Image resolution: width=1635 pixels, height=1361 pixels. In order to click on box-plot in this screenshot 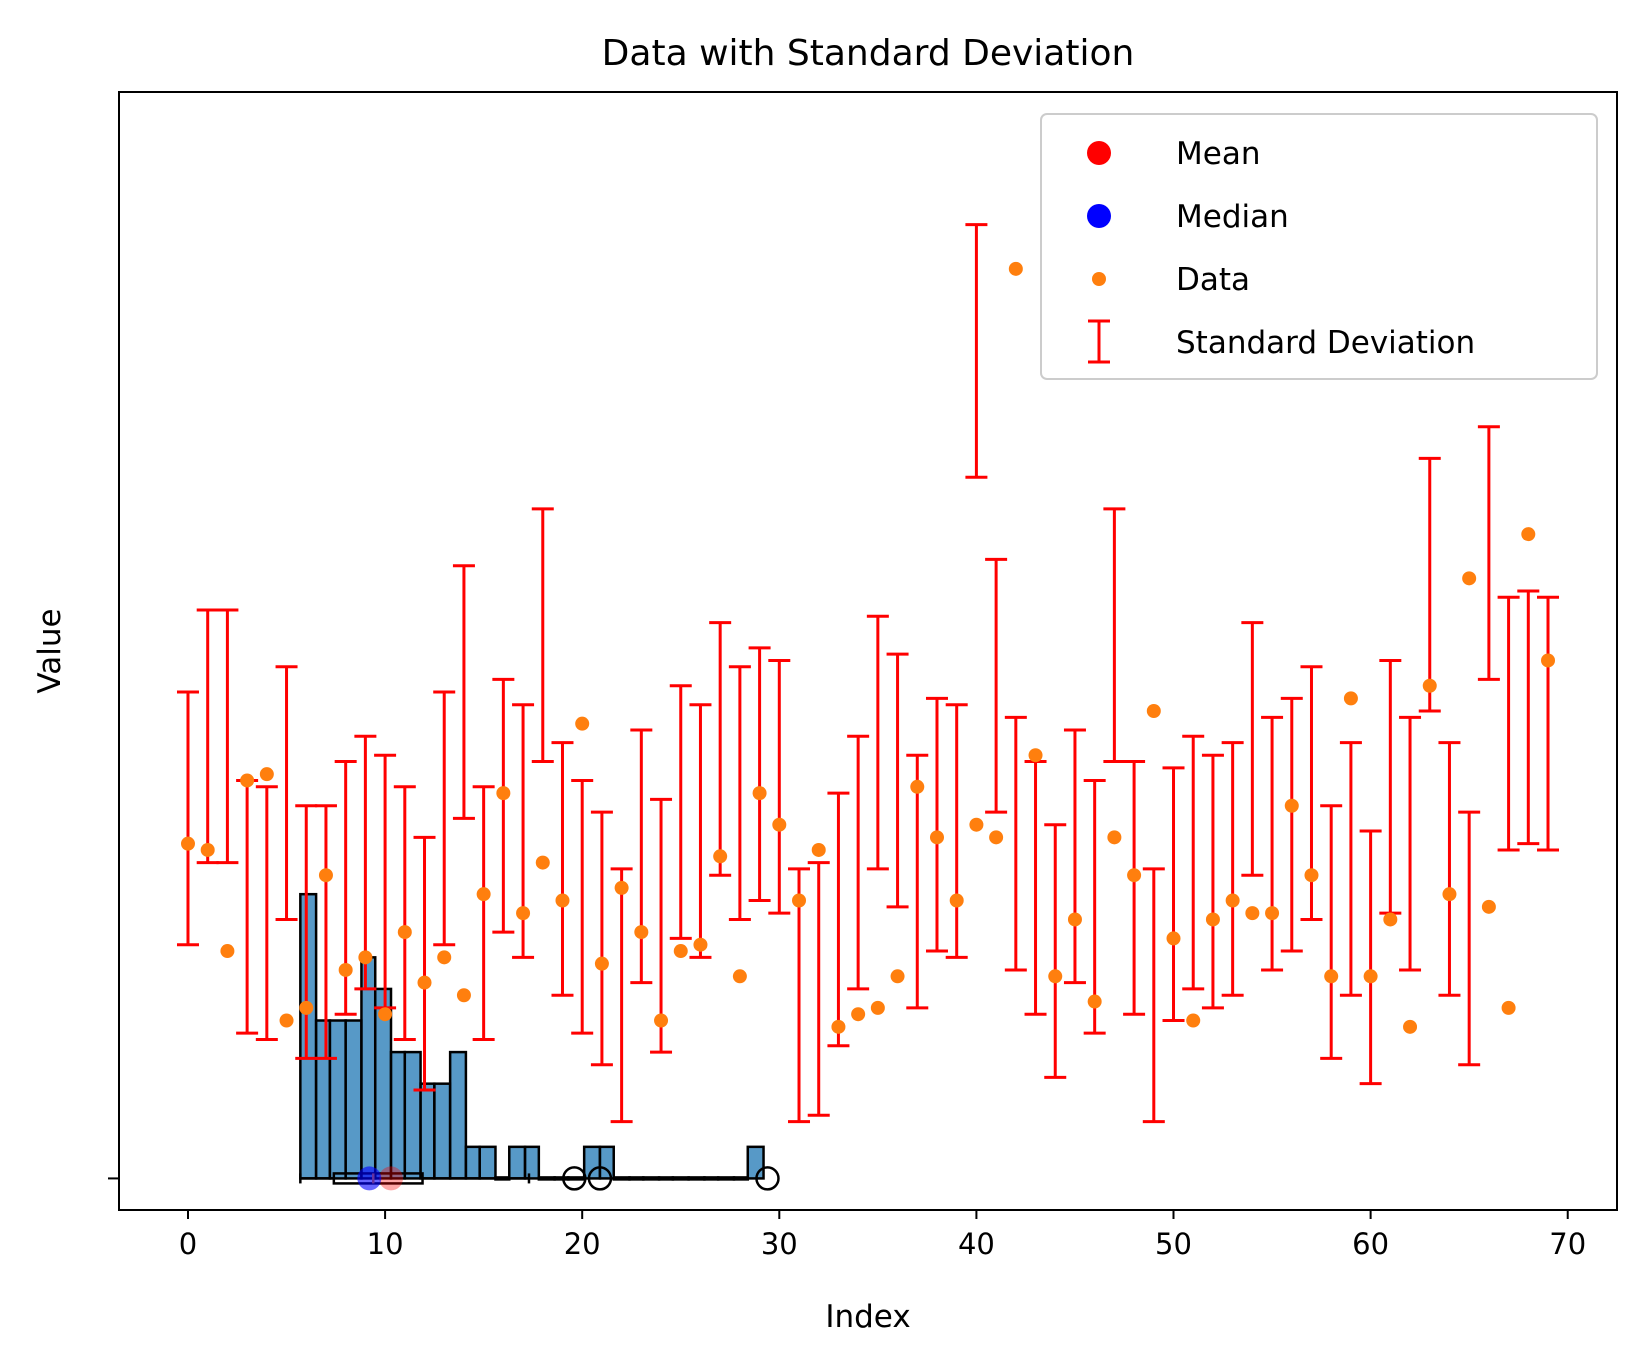, I will do `click(539, 1178)`.